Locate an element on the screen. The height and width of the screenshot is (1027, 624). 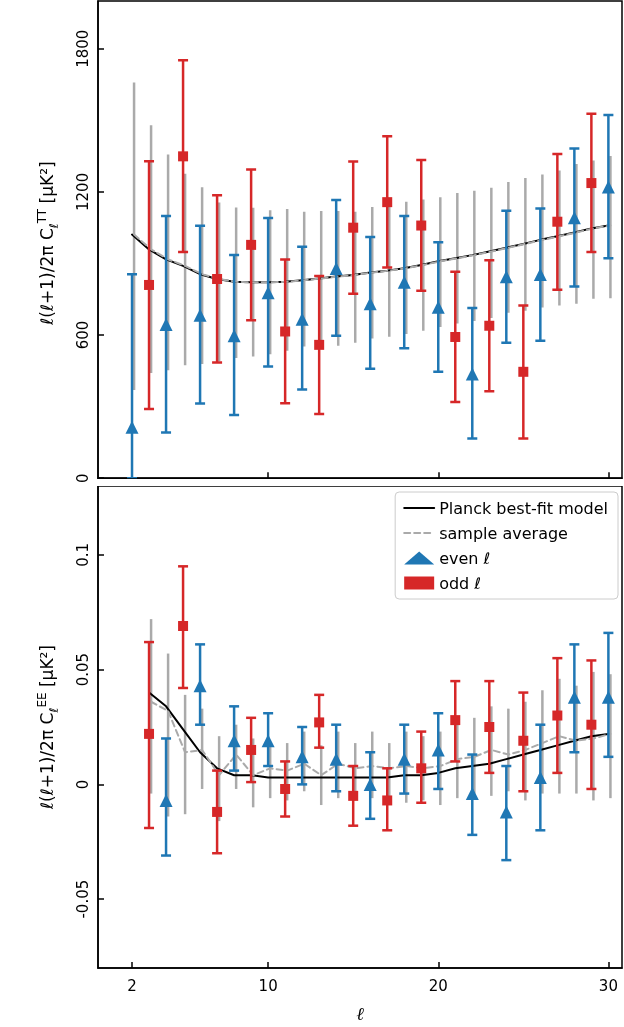
y-tick-label: 1200 is located at coordinates (82, 191).